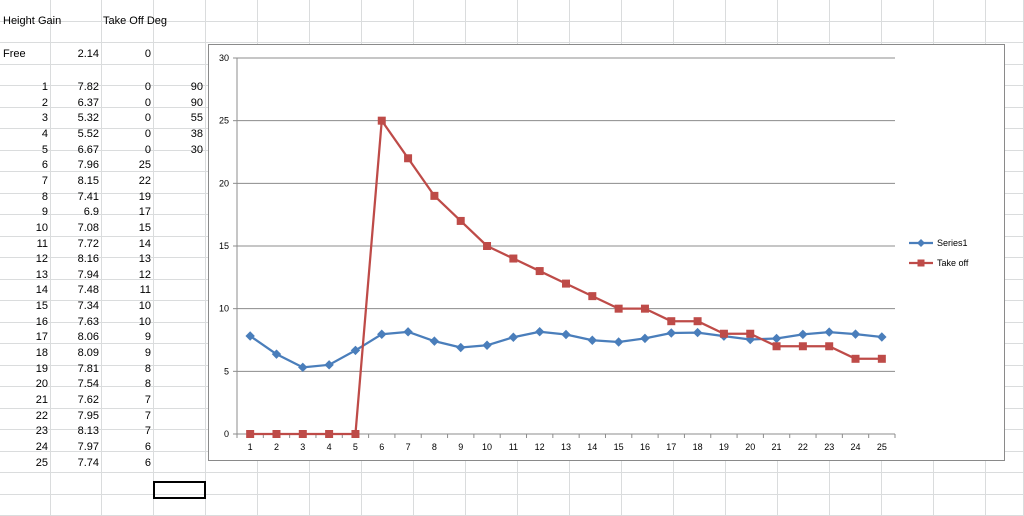 Image resolution: width=1024 pixels, height=516 pixels. What do you see at coordinates (25, 55) in the screenshot?
I see `free-label: Free` at bounding box center [25, 55].